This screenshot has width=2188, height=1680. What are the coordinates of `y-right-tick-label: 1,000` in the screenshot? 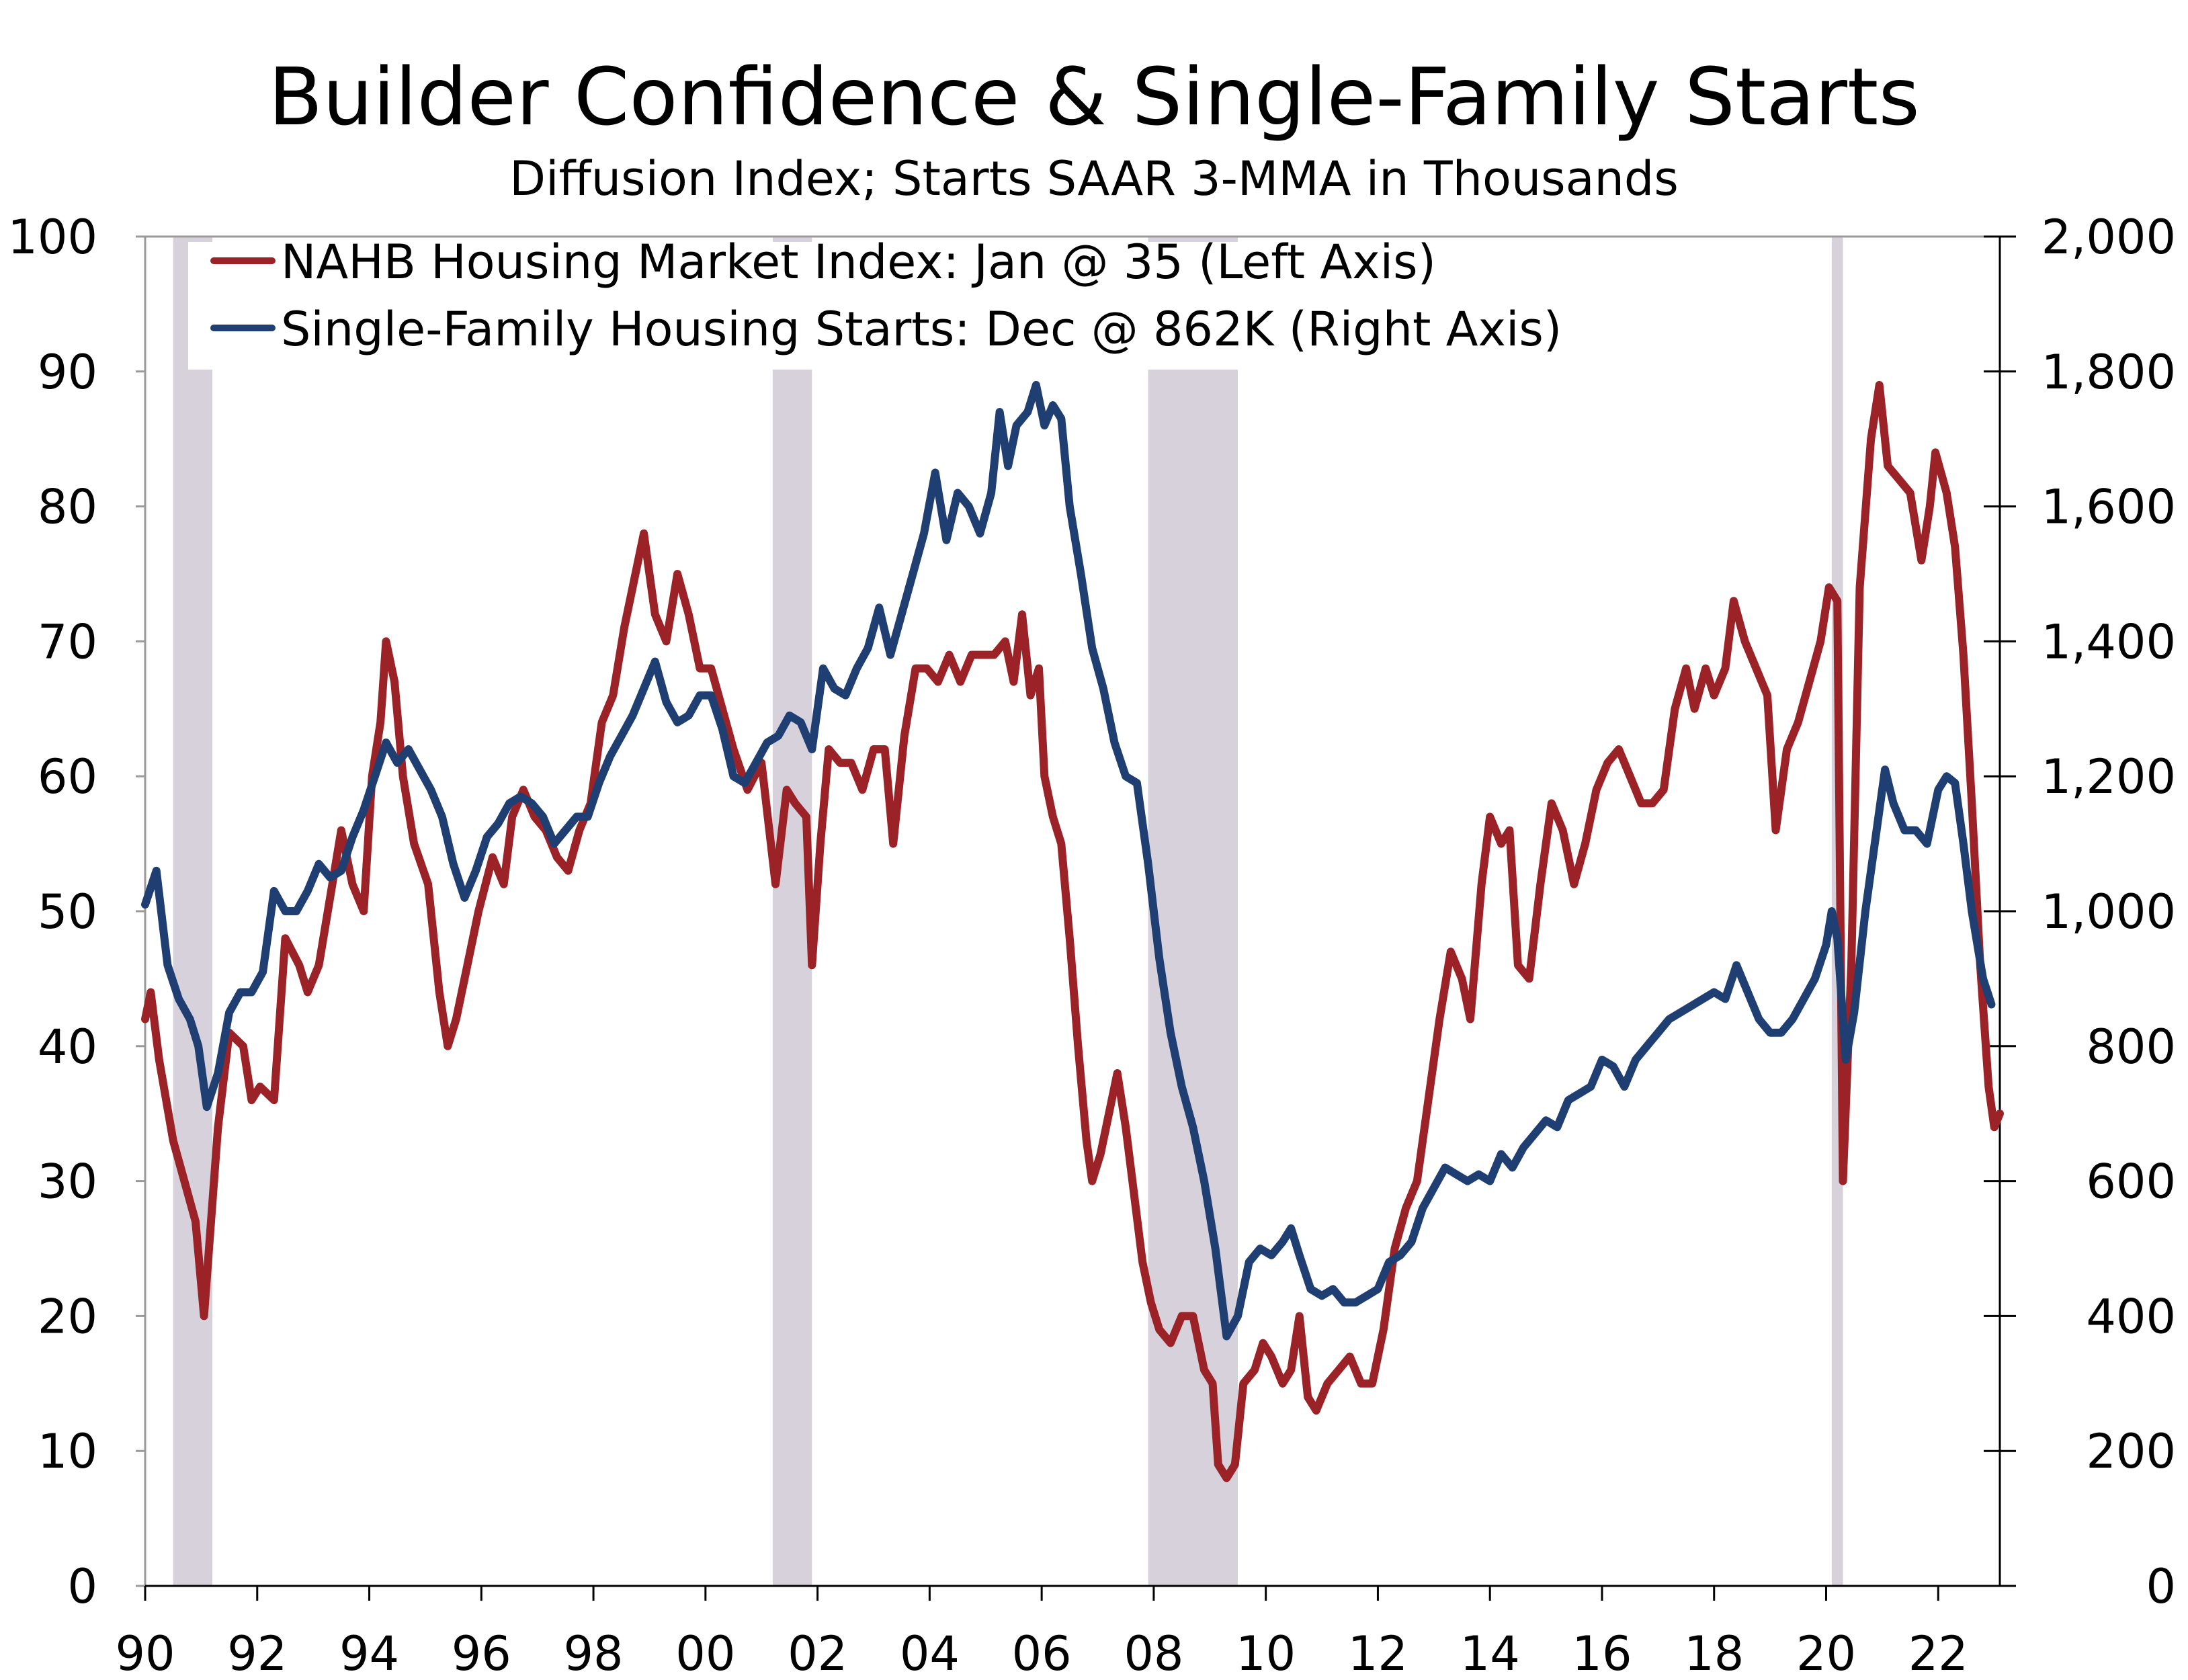 It's located at (2109, 912).